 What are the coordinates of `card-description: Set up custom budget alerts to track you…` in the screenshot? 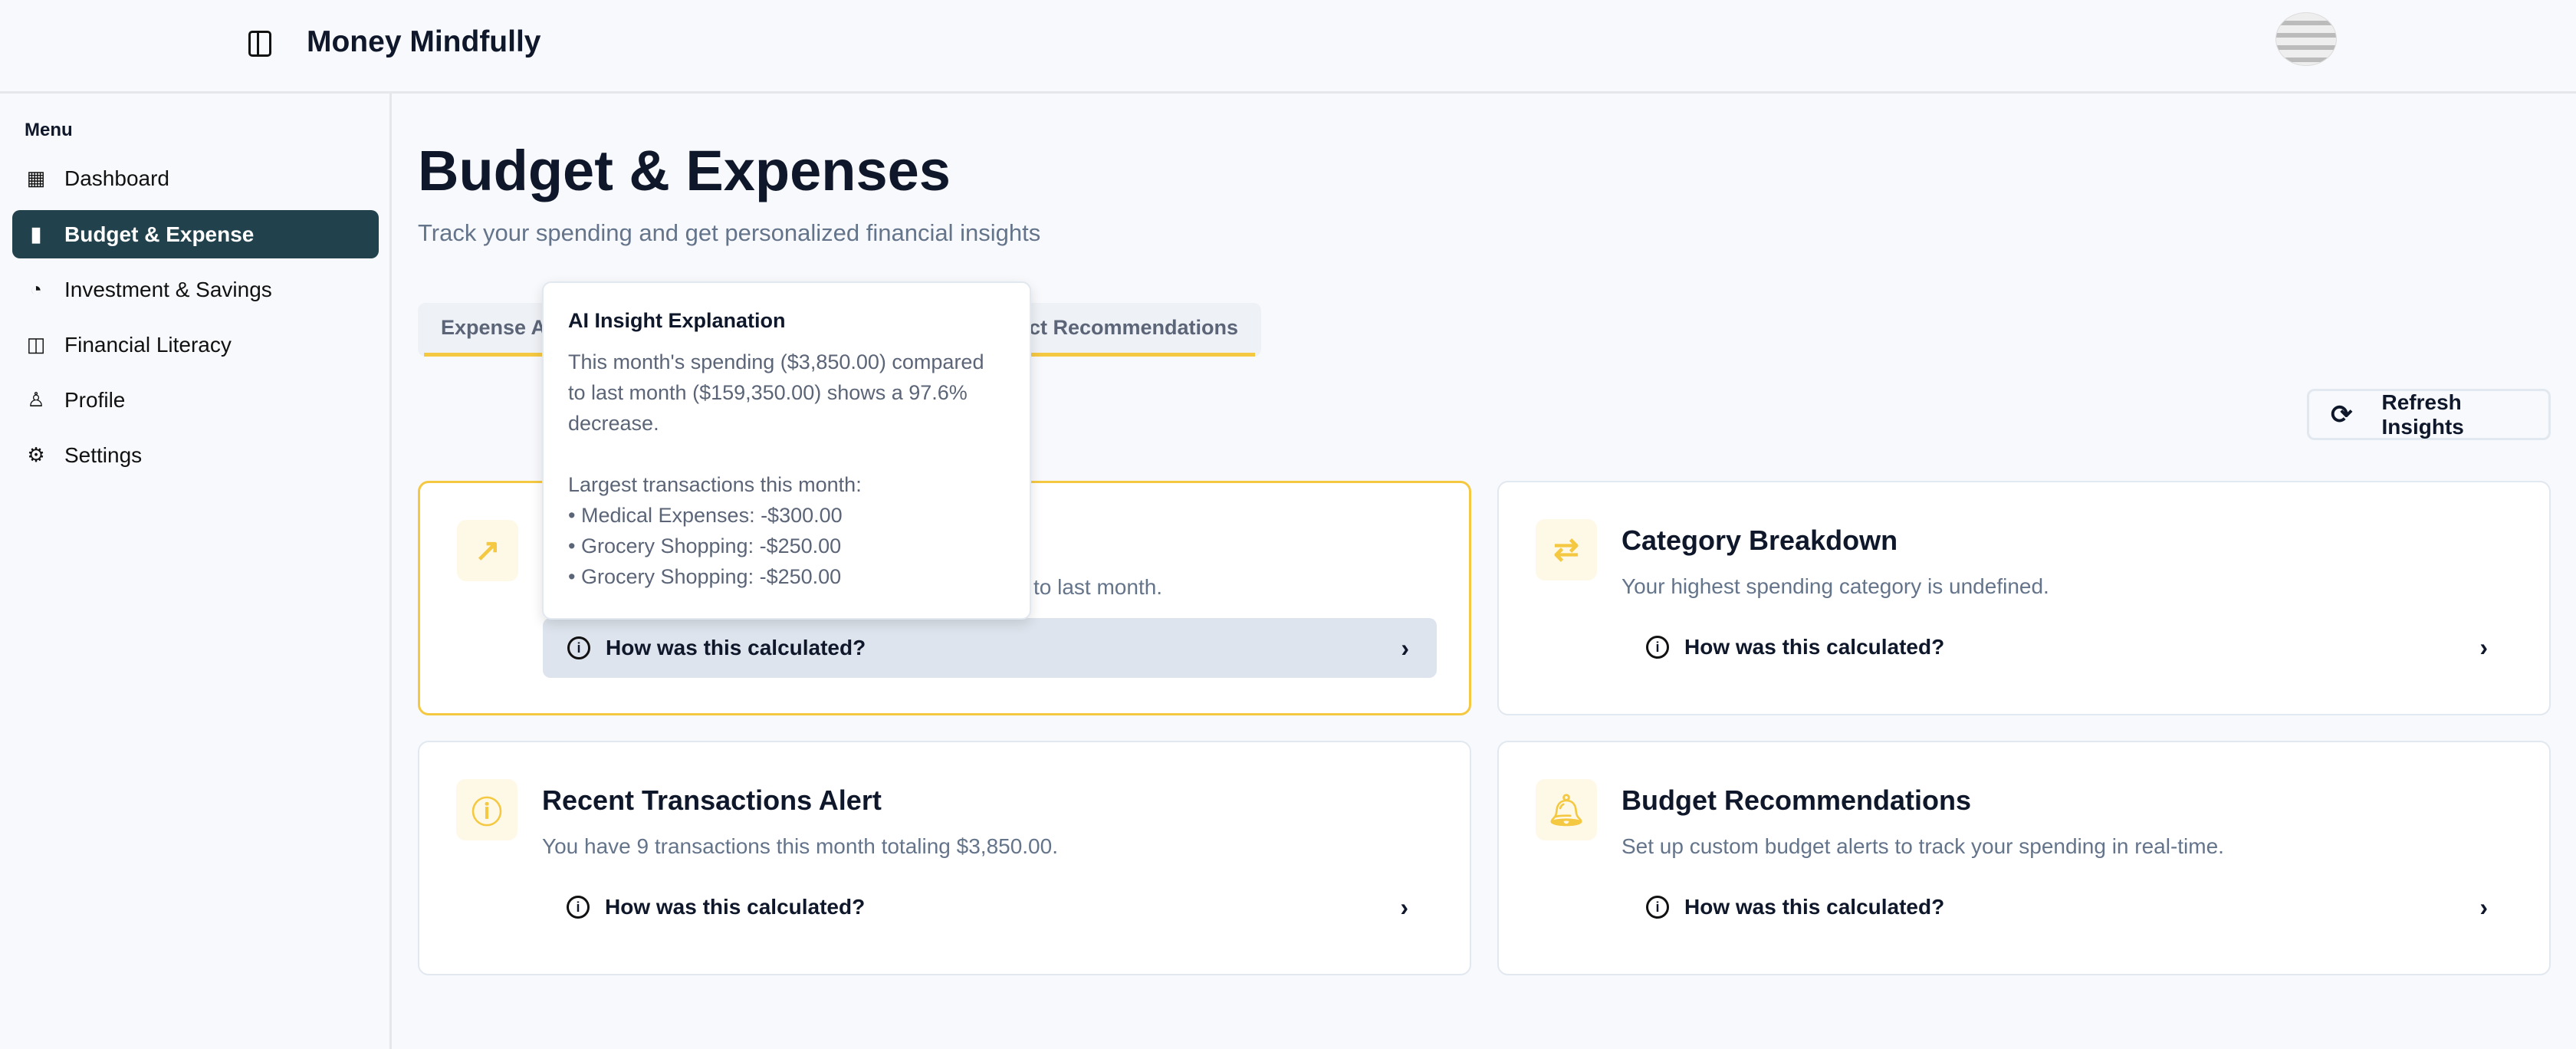 It's located at (1923, 846).